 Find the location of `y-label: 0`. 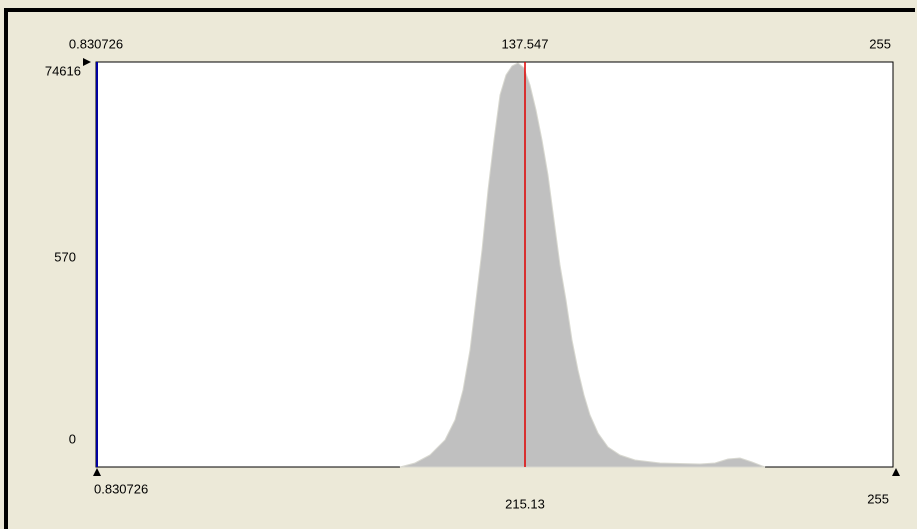

y-label: 0 is located at coordinates (72, 438).